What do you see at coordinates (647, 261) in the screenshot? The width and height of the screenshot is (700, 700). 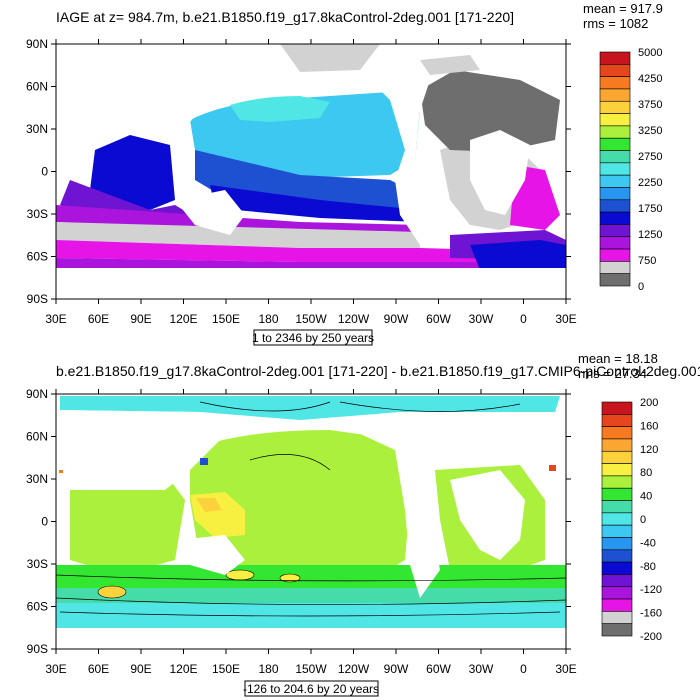 I see `colorbar-label: 750` at bounding box center [647, 261].